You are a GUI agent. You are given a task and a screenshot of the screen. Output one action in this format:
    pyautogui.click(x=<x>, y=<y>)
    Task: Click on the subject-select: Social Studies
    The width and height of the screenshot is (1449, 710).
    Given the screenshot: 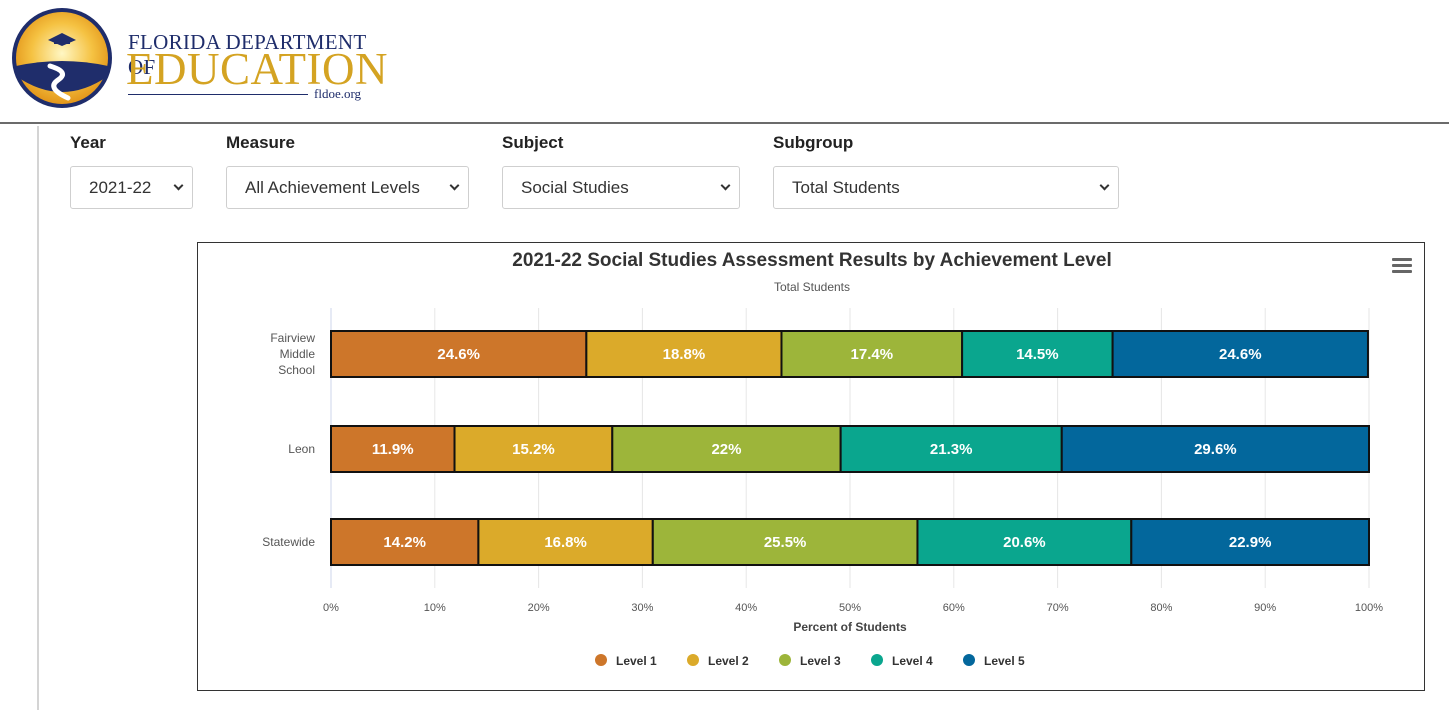 What is the action you would take?
    pyautogui.click(x=621, y=187)
    